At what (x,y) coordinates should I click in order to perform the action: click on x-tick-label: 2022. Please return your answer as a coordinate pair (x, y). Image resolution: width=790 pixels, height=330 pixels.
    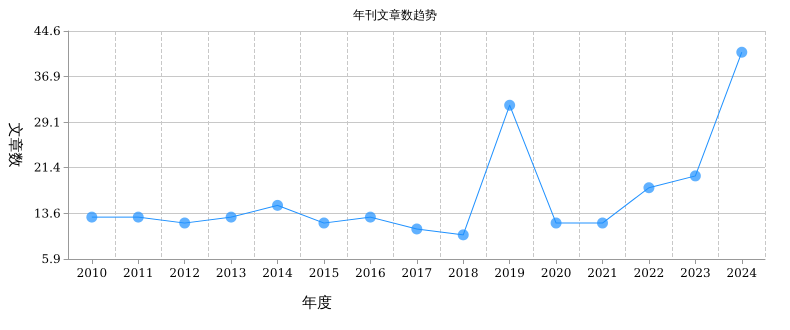
    Looking at the image, I should click on (649, 273).